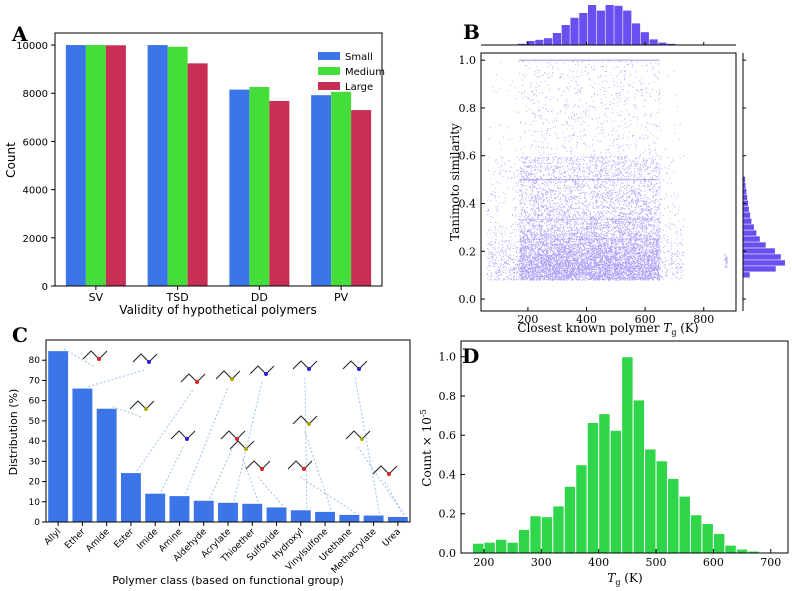 The height and width of the screenshot is (591, 792). I want to click on bar-c-sulfoxide, so click(276, 514).